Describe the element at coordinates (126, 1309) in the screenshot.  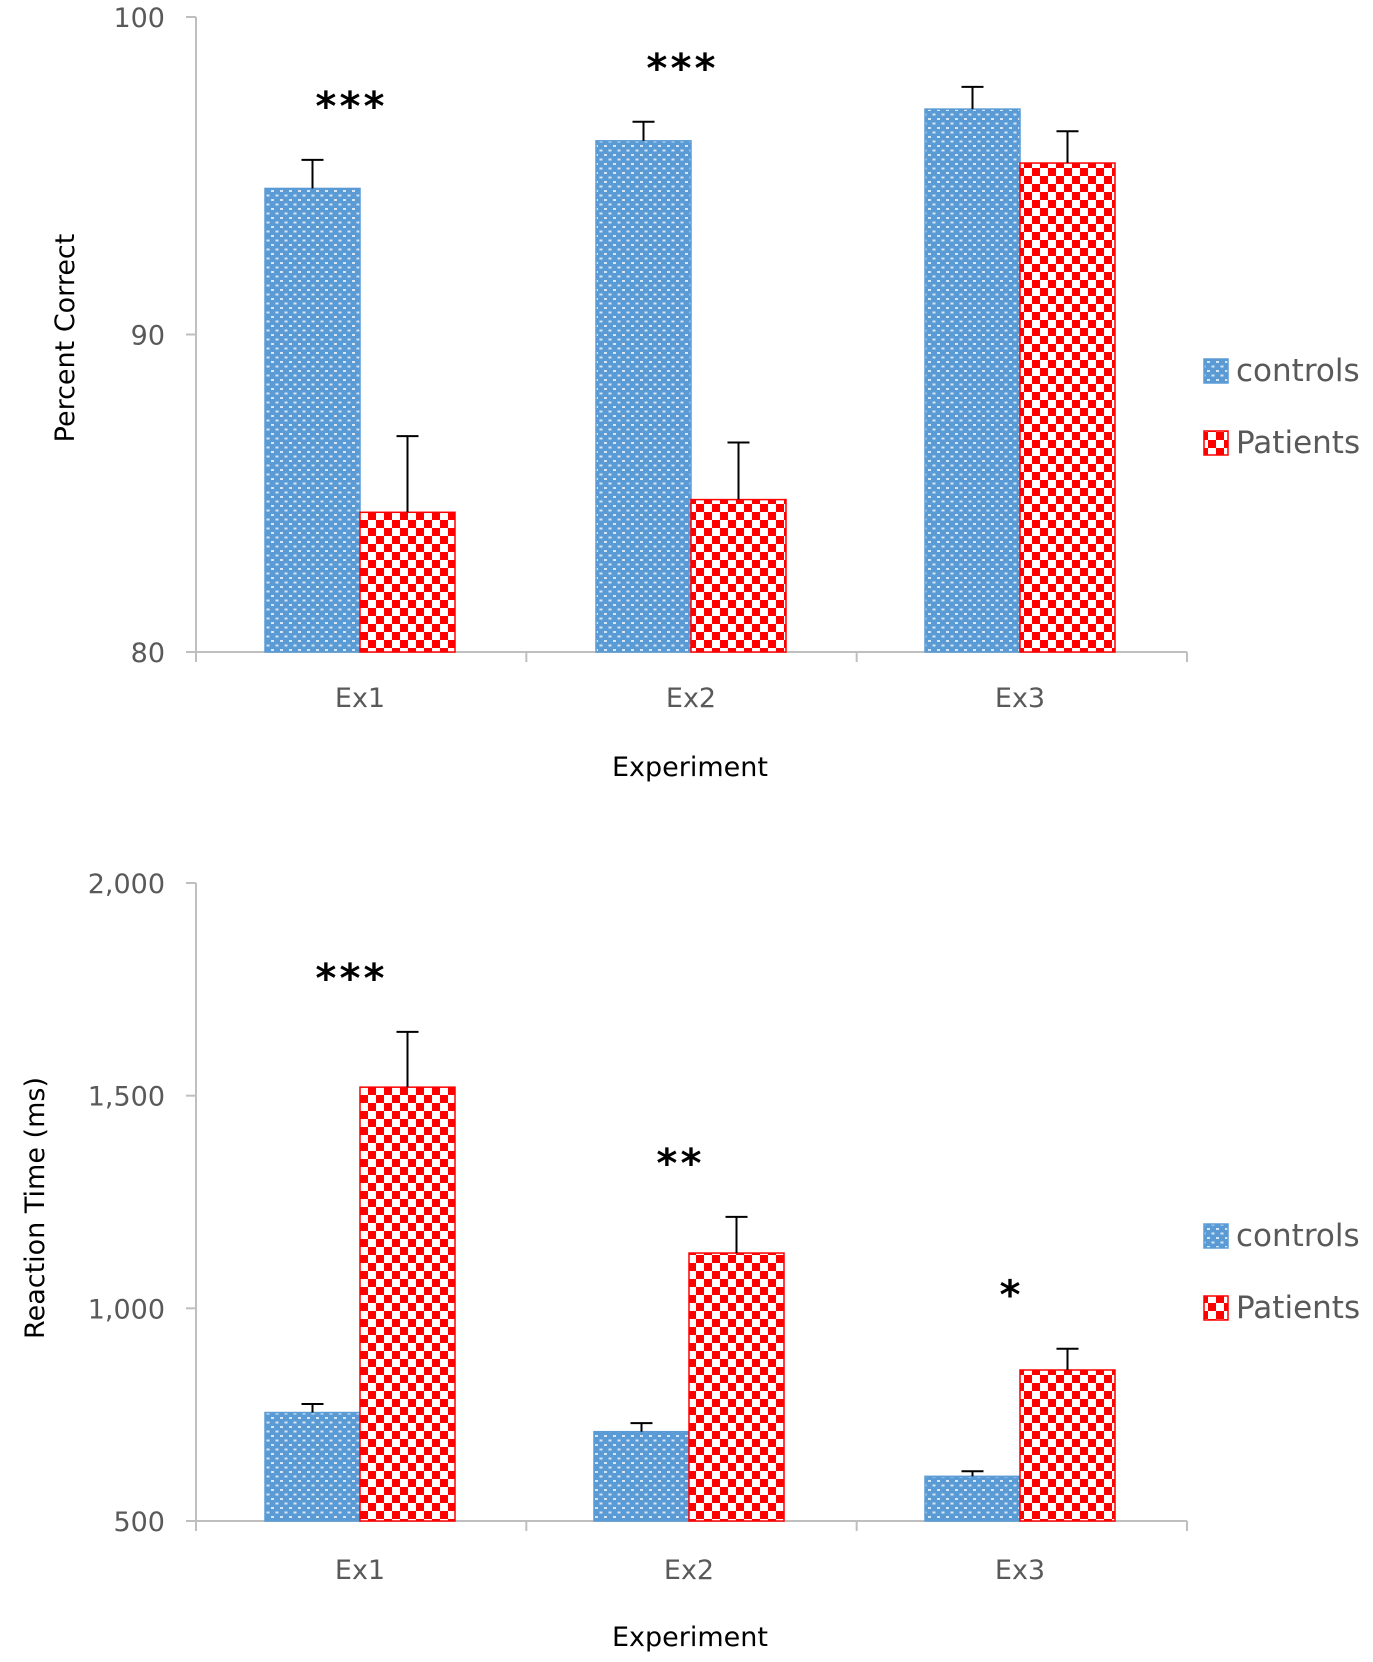
I see `y-tick-label: 1,000` at that location.